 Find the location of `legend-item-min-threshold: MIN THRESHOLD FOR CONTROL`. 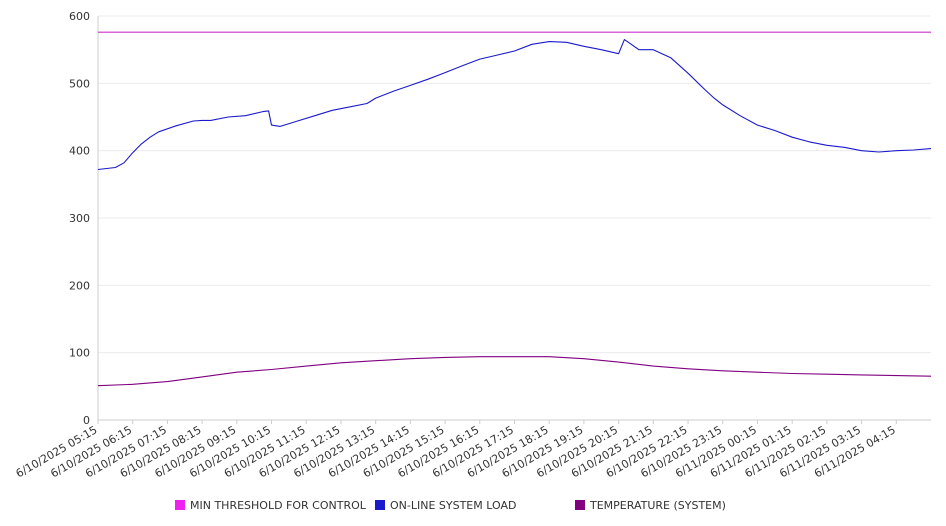

legend-item-min-threshold: MIN THRESHOLD FOR CONTROL is located at coordinates (270, 505).